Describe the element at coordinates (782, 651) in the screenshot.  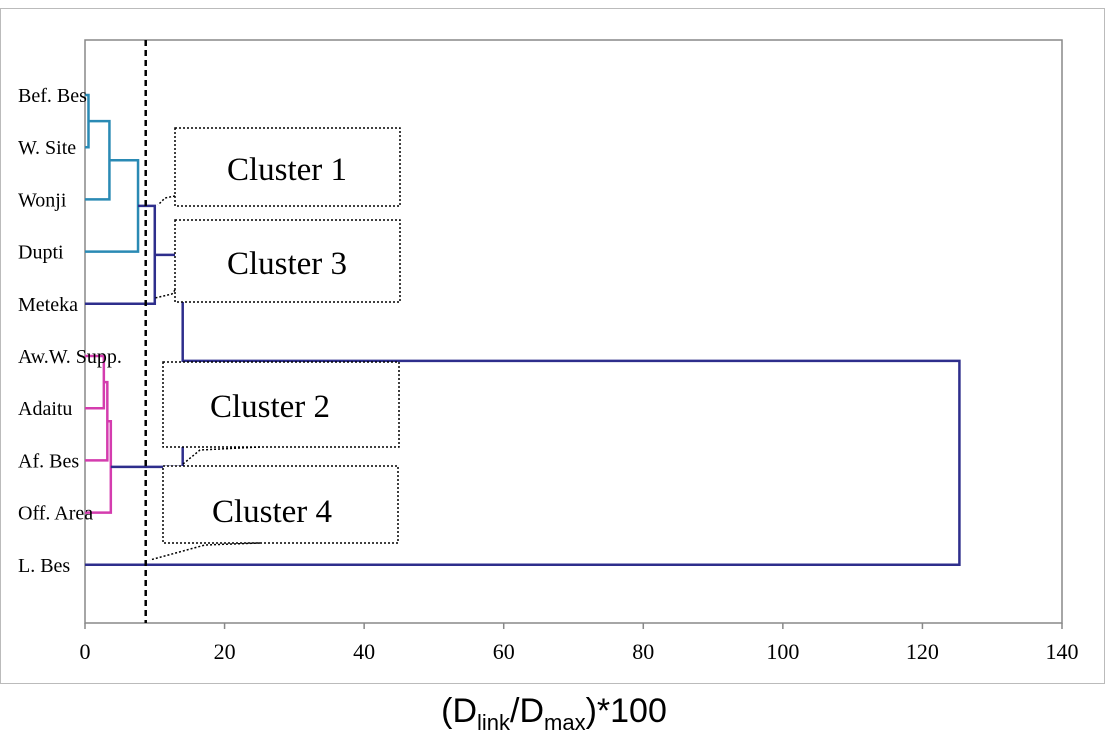
I see `x-tick-label: 100` at that location.